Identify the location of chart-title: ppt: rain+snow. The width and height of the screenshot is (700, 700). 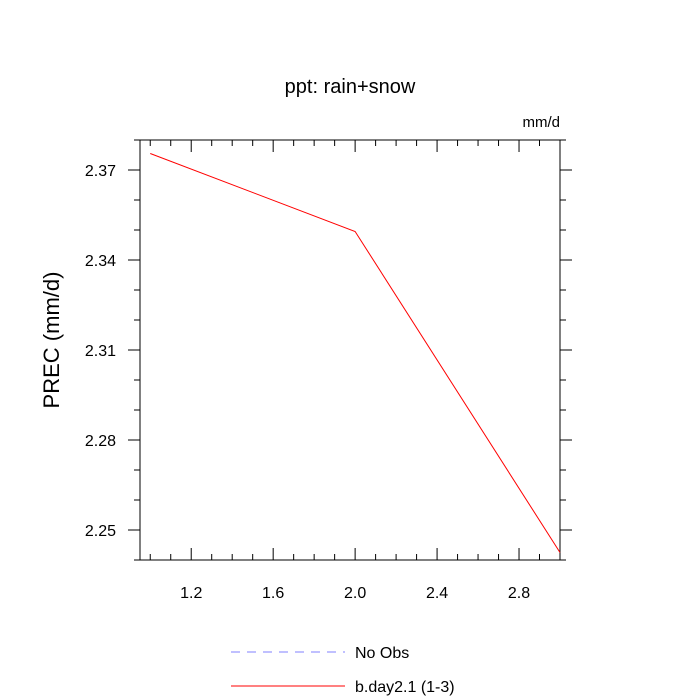
(350, 87).